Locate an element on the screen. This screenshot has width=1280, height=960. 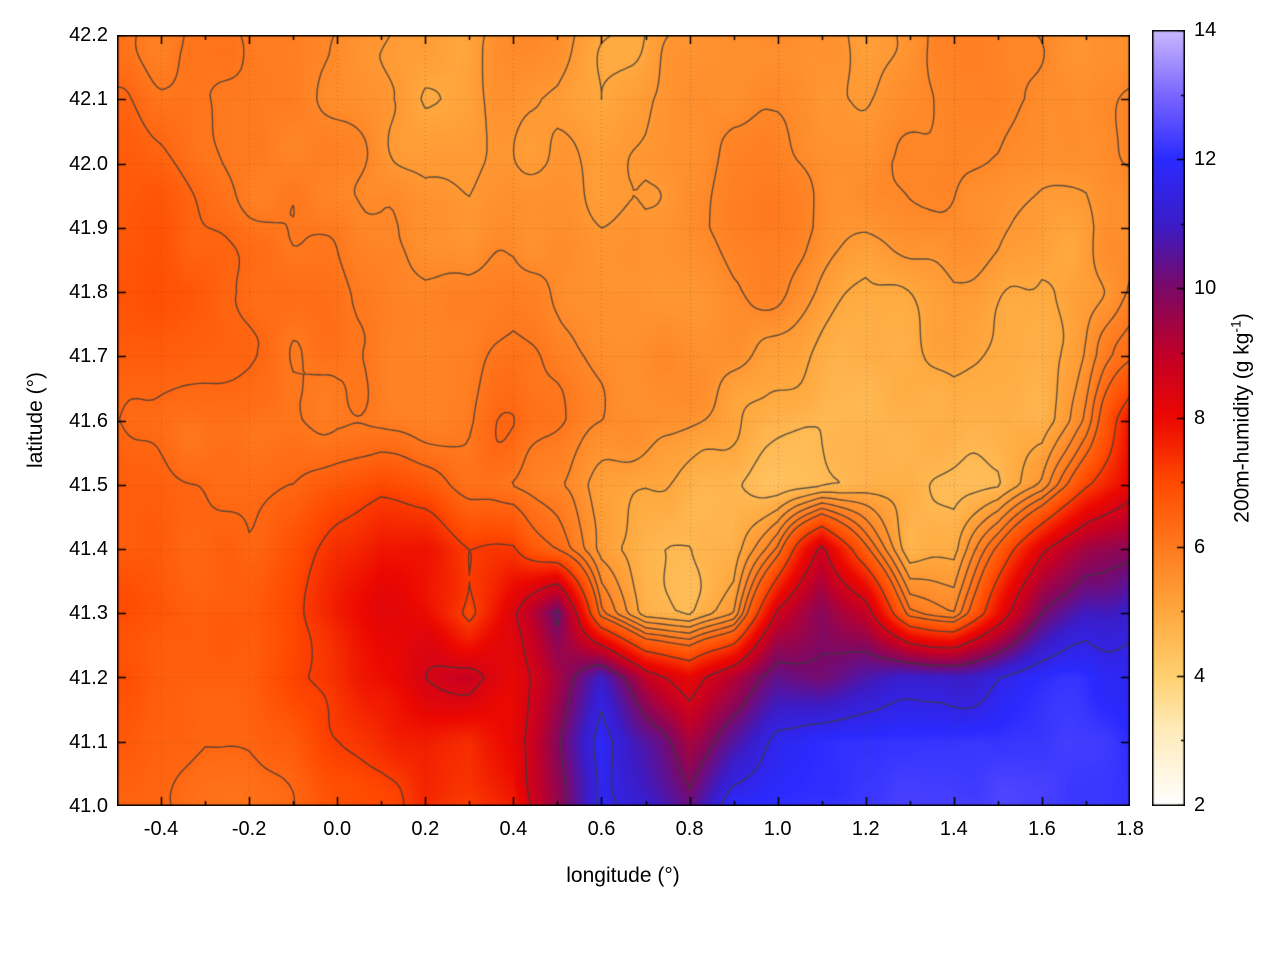
y-tick-label: 41.7 is located at coordinates (88, 356).